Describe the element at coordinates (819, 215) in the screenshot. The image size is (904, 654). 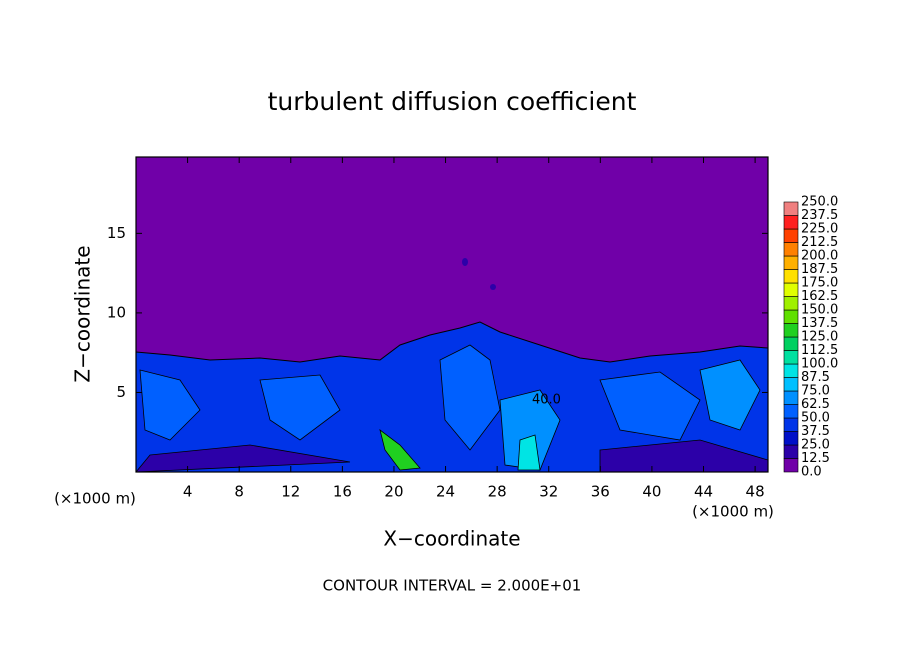
I see `colorbar-label: 237.5` at that location.